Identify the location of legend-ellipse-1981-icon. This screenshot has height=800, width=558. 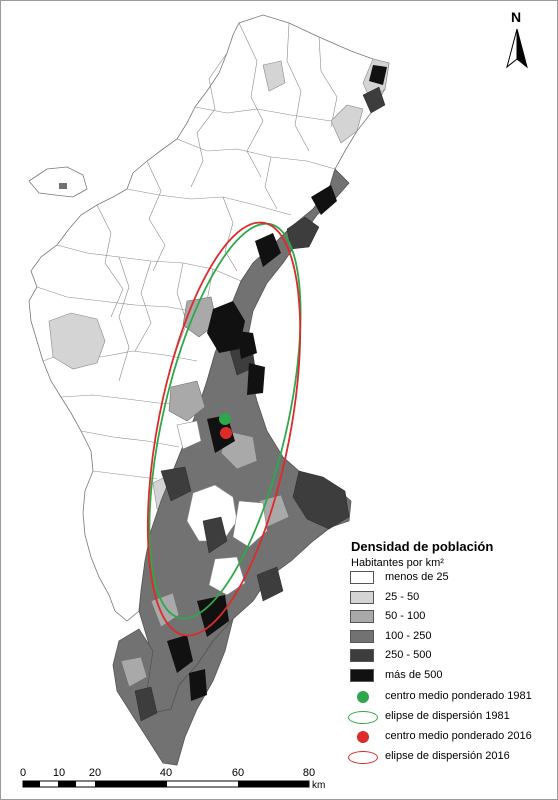
(363, 717).